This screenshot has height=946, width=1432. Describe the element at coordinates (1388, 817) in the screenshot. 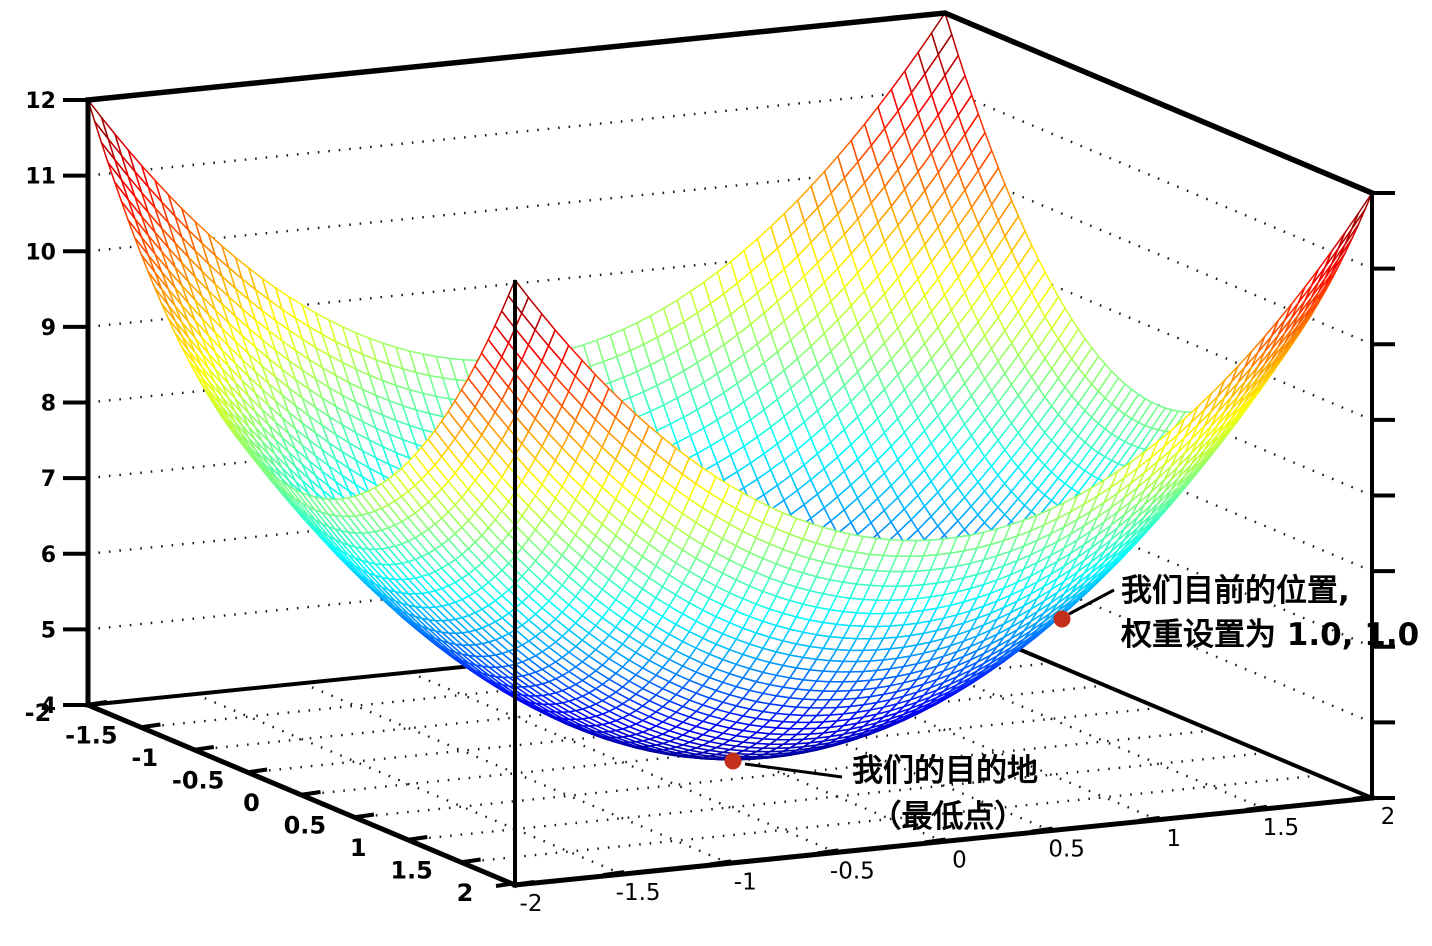

I see `bottom-right-tick-label: 2` at that location.